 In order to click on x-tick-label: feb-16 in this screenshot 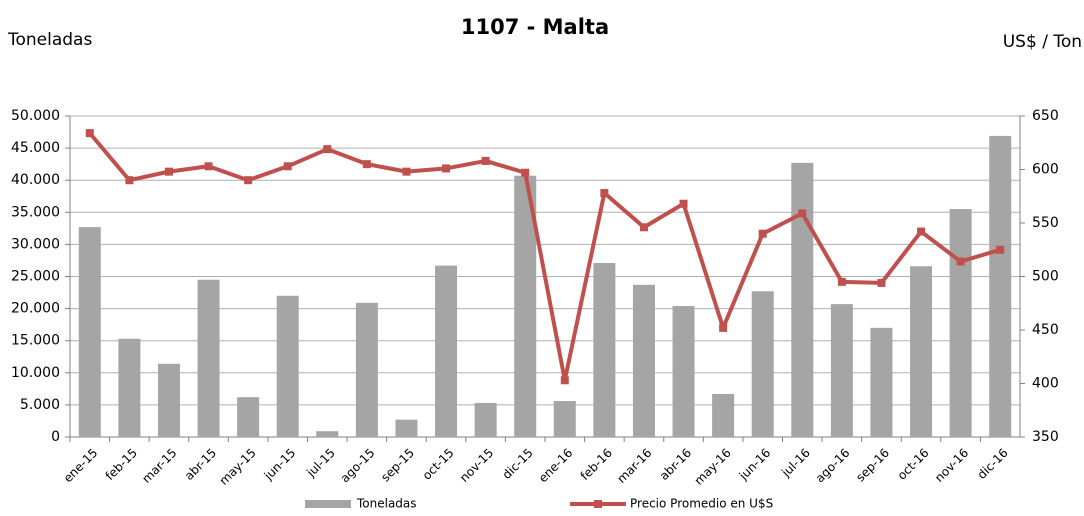, I will do `click(596, 464)`.